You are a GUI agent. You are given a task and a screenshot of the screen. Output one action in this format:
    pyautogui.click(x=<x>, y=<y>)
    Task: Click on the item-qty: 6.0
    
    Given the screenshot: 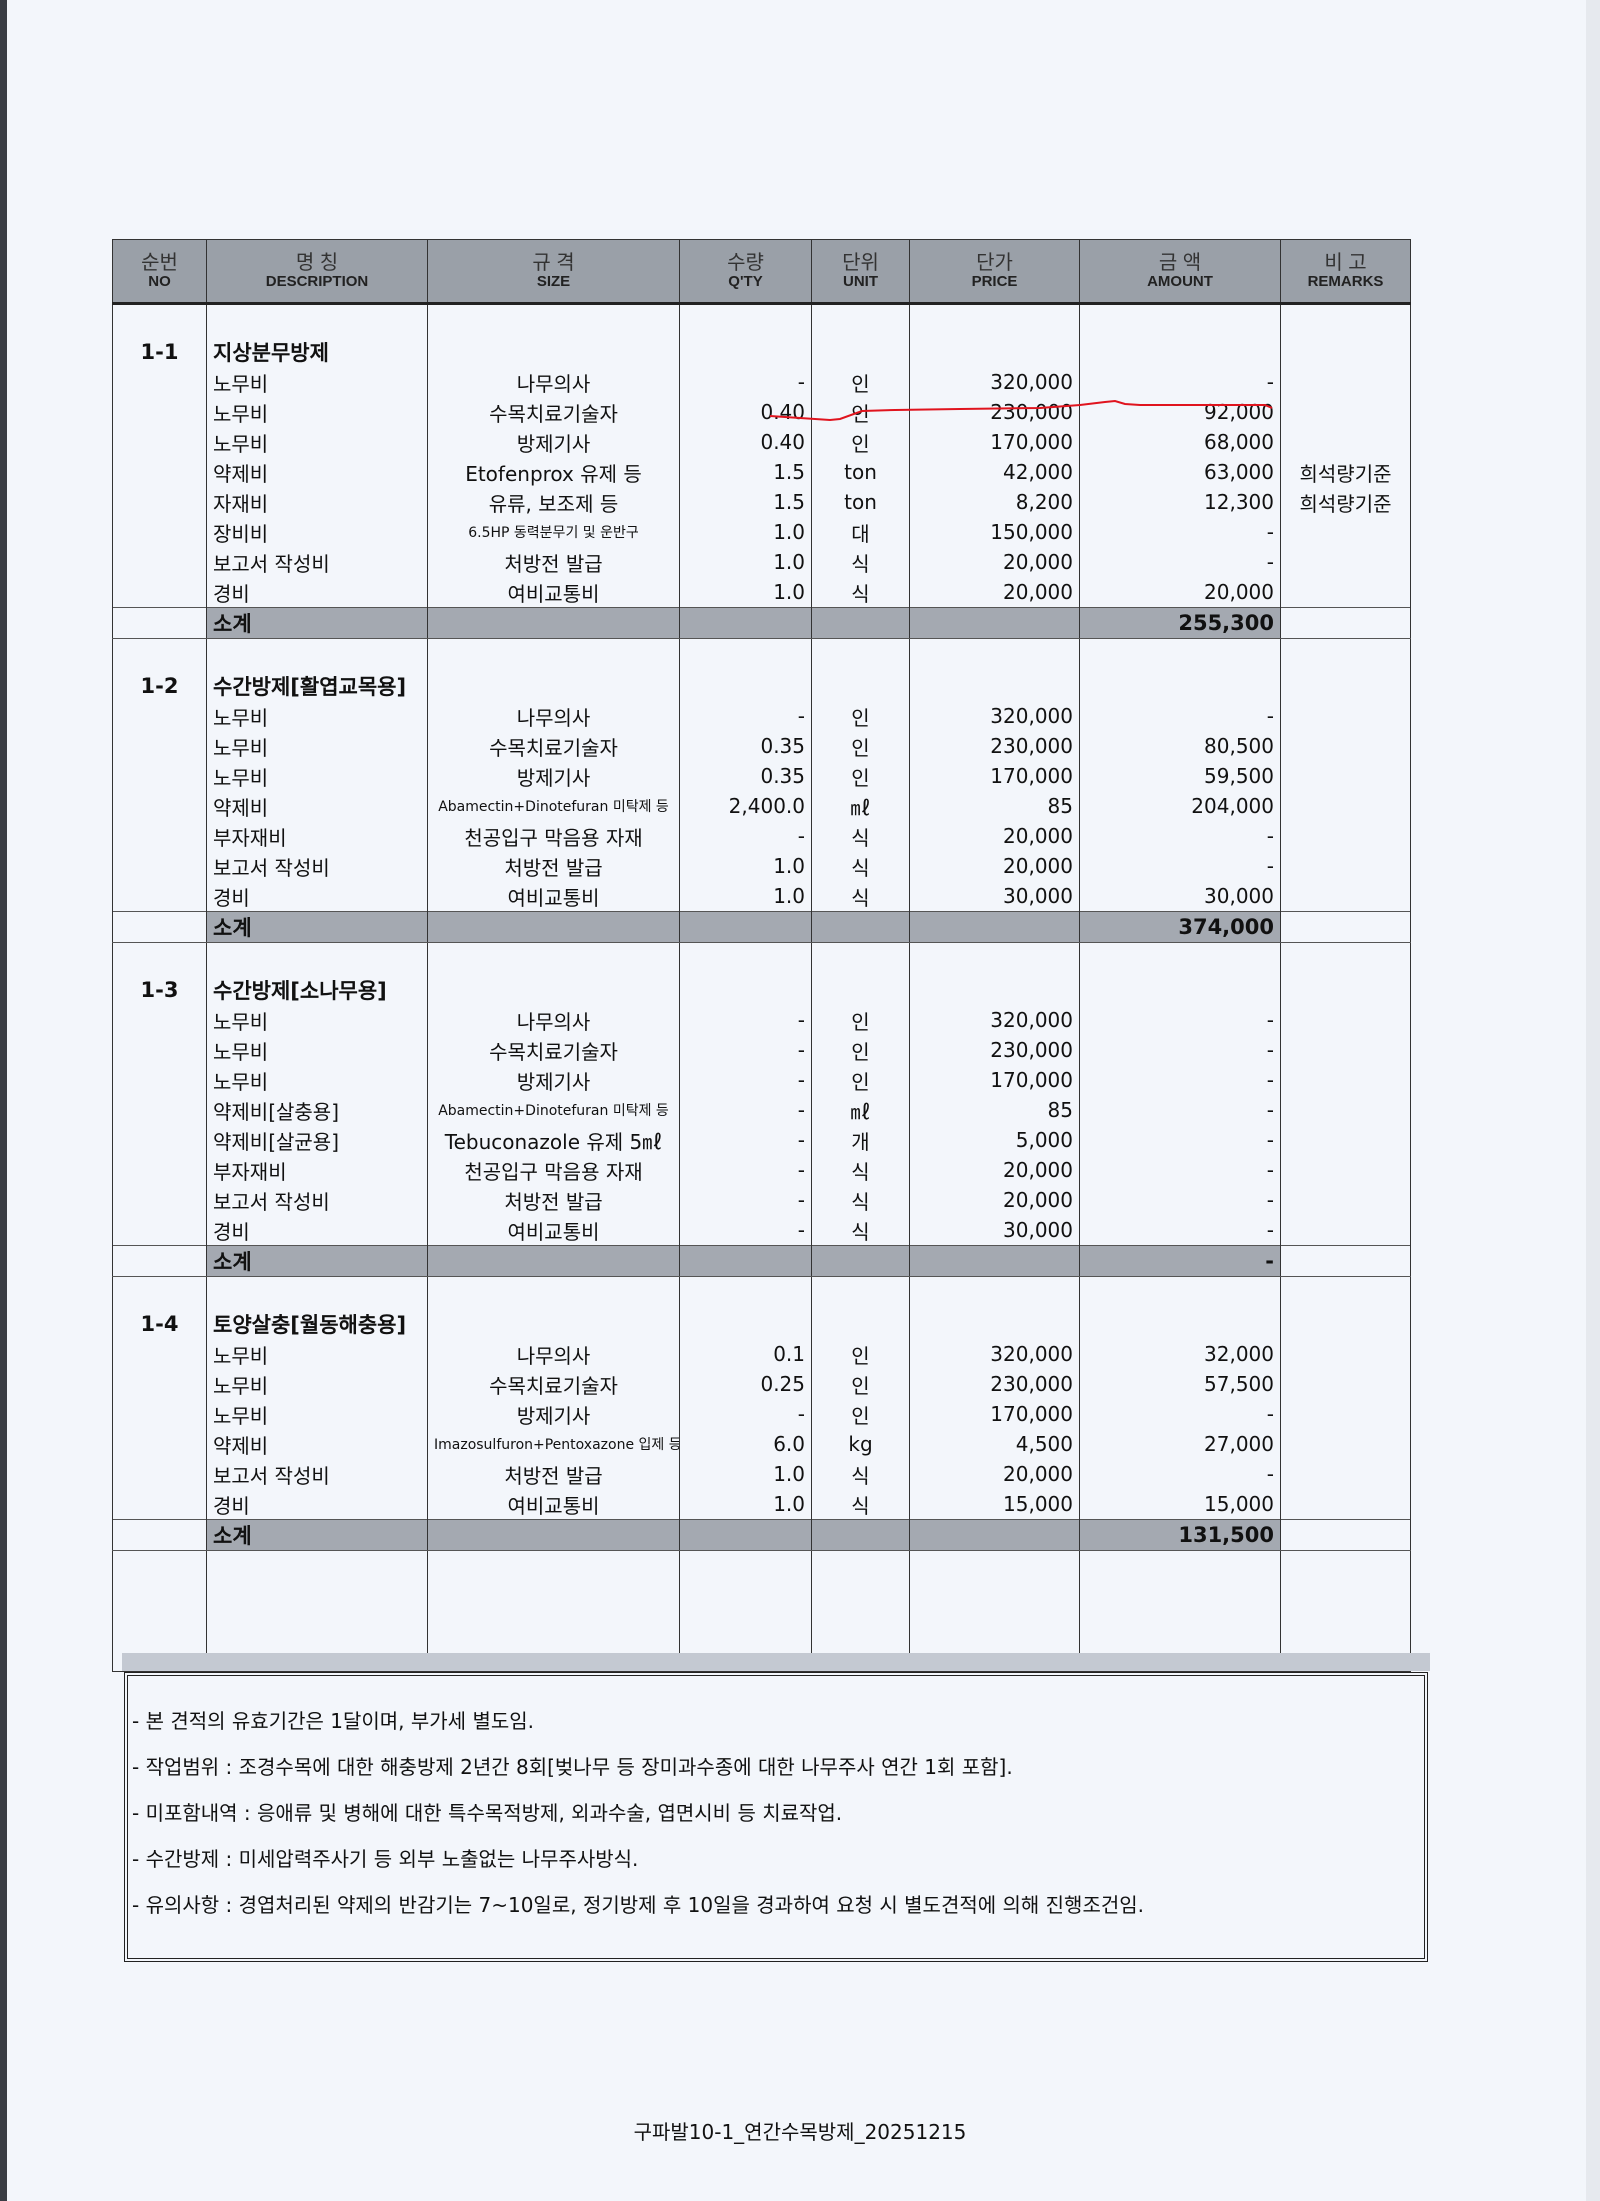 What is the action you would take?
    pyautogui.click(x=745, y=1444)
    